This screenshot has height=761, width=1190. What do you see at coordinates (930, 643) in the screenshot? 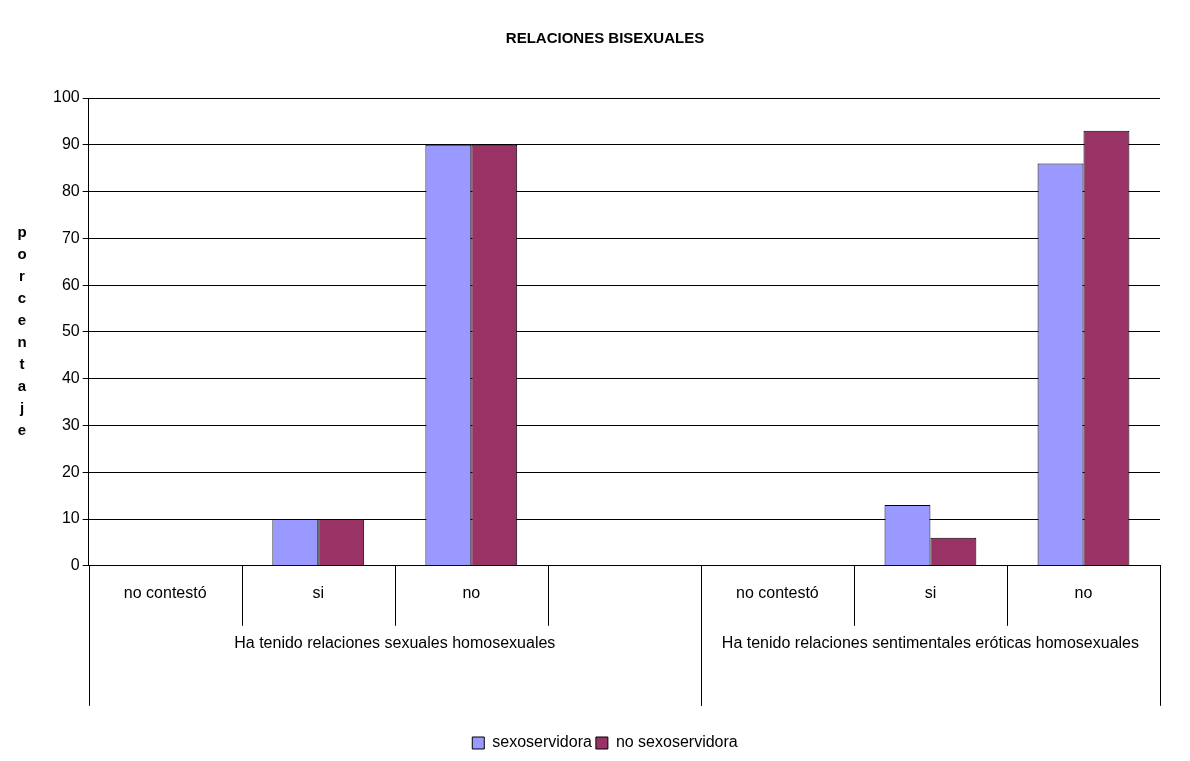
I see `text: Ha tenido relaciones sentimentales eróticas homosexuales` at bounding box center [930, 643].